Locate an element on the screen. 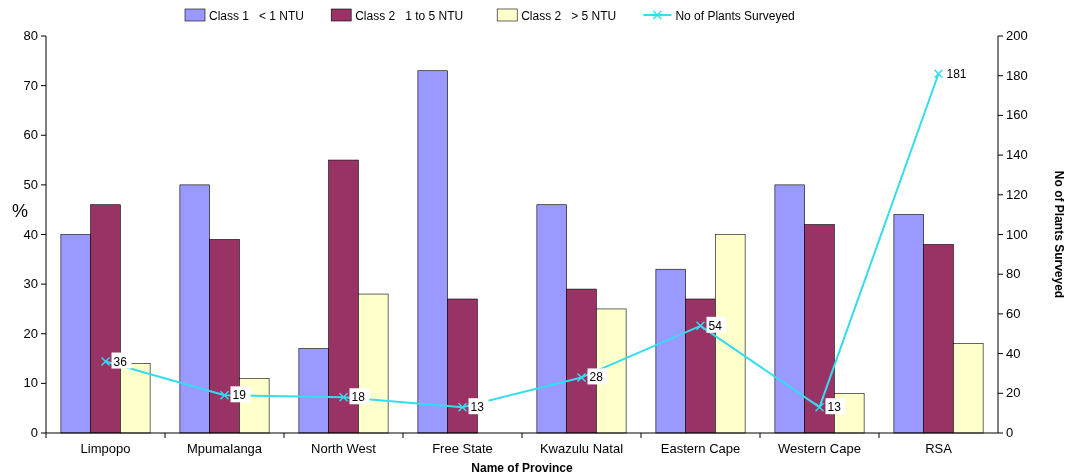  y-tick-label: 0 is located at coordinates (34, 432).